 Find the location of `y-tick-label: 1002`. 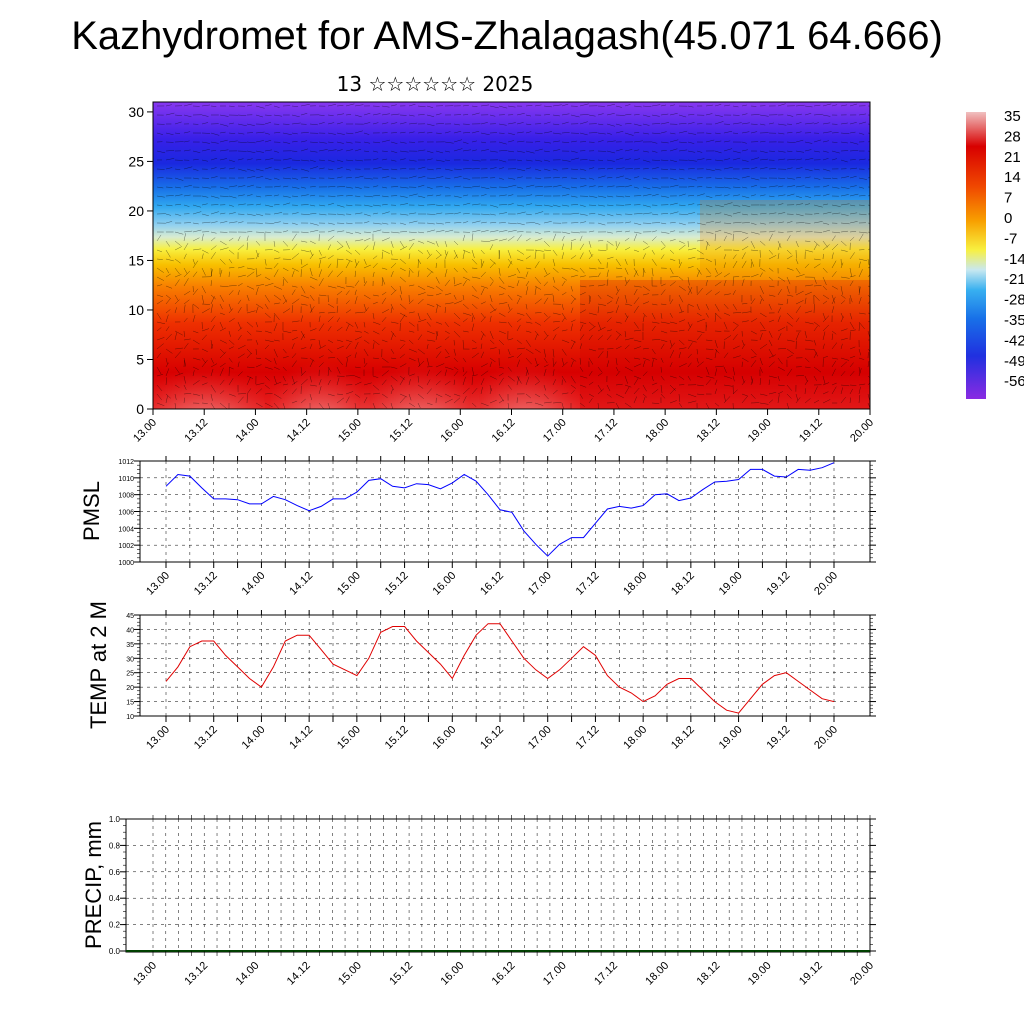

y-tick-label: 1002 is located at coordinates (126, 546).